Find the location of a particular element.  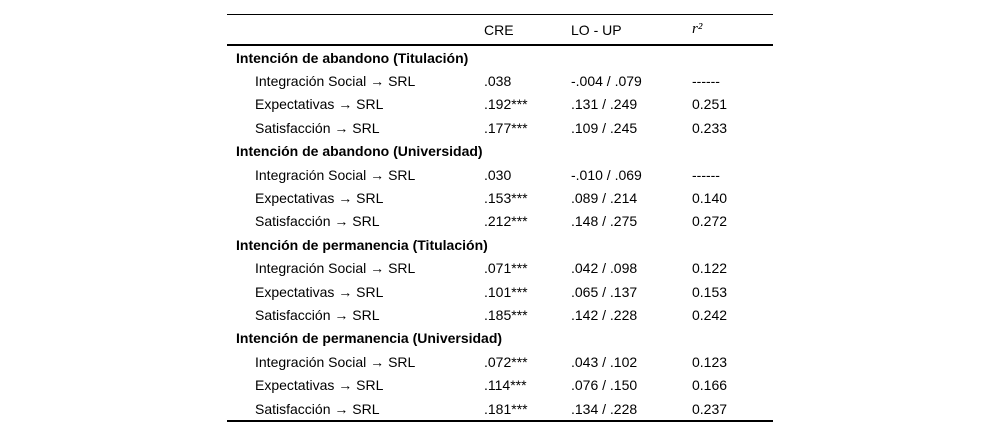

cell-lo-up: .076 / .150 is located at coordinates (604, 385).